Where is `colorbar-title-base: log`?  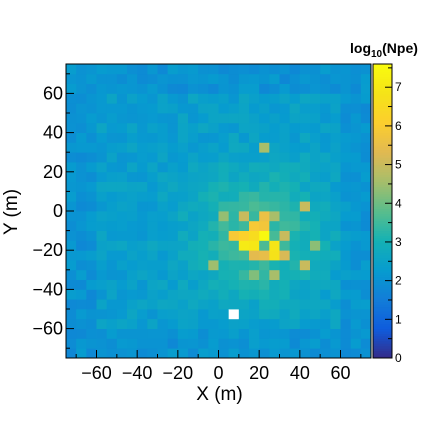 colorbar-title-base: log is located at coordinates (360, 48).